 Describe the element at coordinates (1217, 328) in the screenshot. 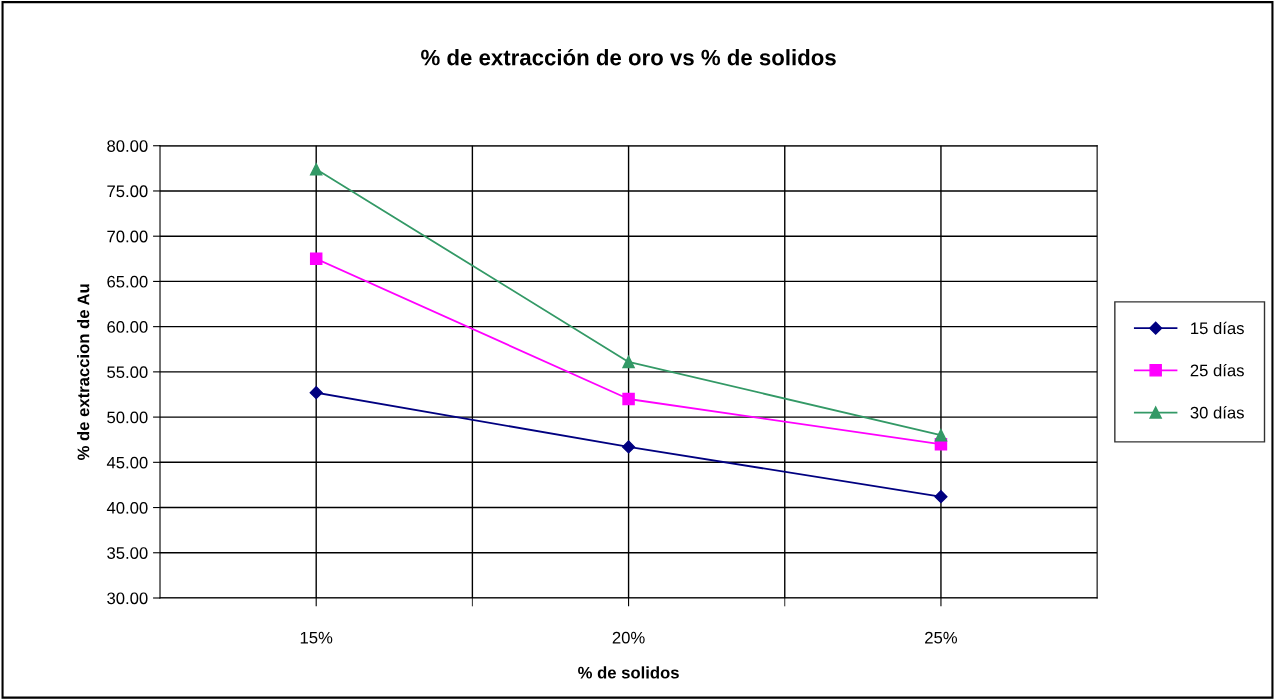

I see `legend-label: 15 días` at that location.